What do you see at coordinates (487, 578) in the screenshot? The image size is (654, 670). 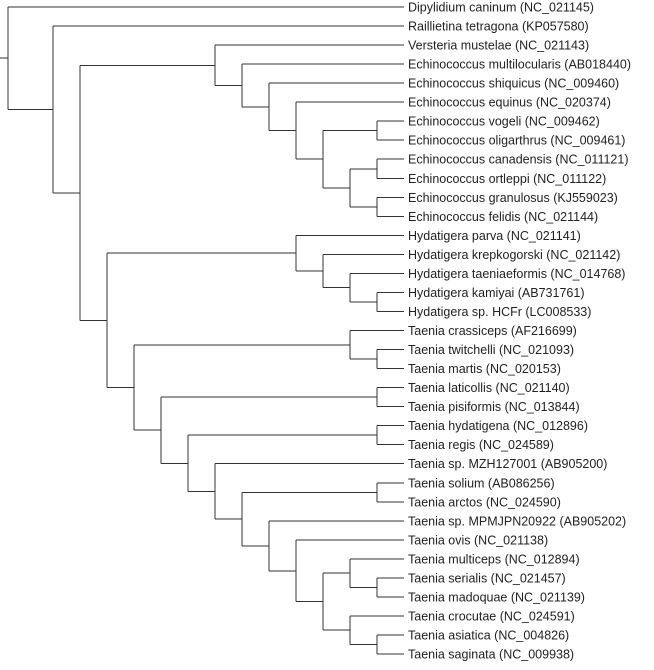 I see `leaf-label: Taenia serialis (NC_021457)` at bounding box center [487, 578].